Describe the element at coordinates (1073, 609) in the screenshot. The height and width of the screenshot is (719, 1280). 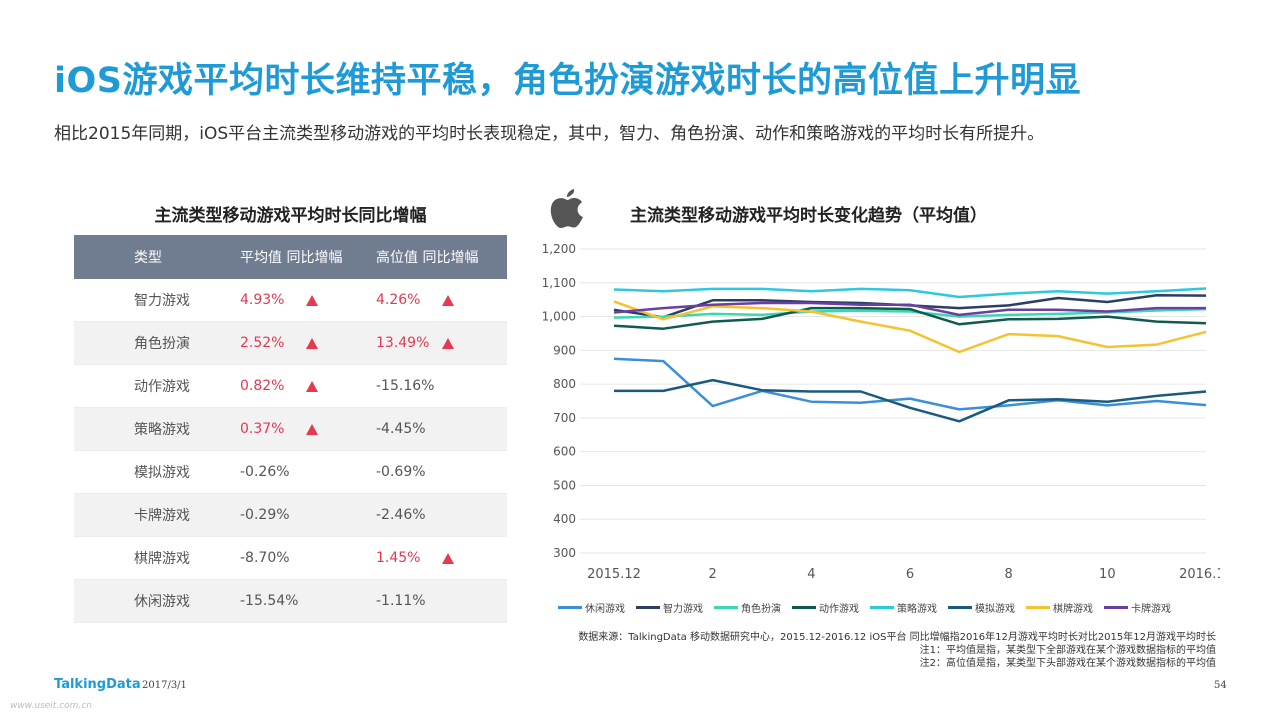
I see `legend-label: 棋牌游戏` at that location.